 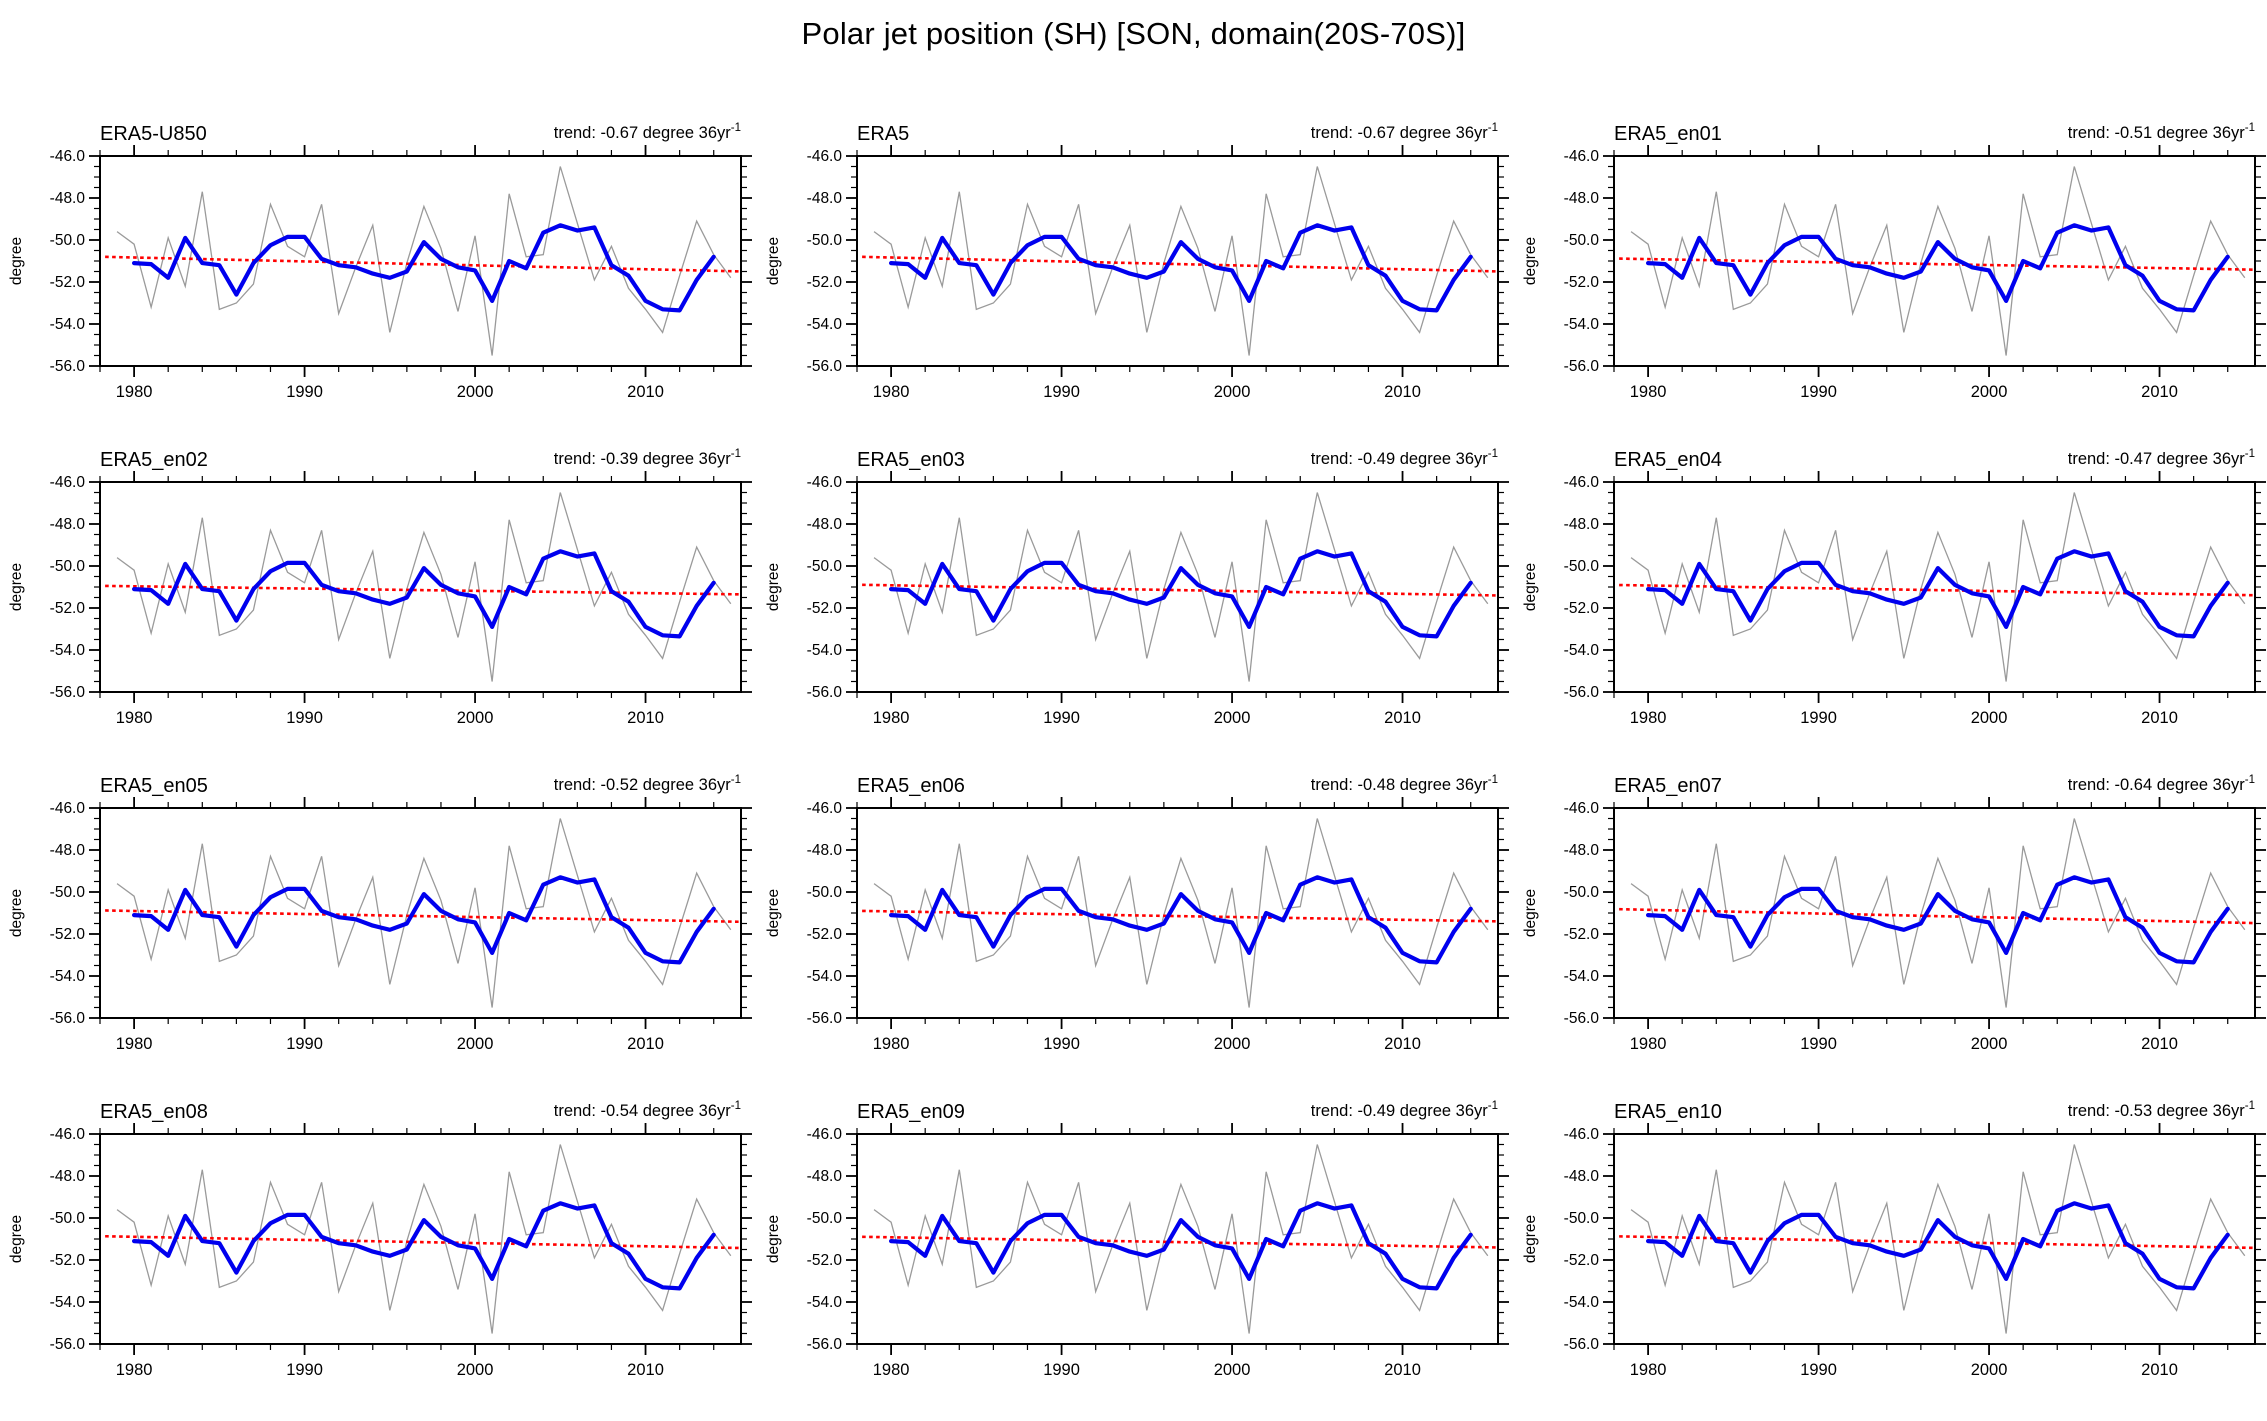 I want to click on panel-title: ERA5, so click(x=883, y=134).